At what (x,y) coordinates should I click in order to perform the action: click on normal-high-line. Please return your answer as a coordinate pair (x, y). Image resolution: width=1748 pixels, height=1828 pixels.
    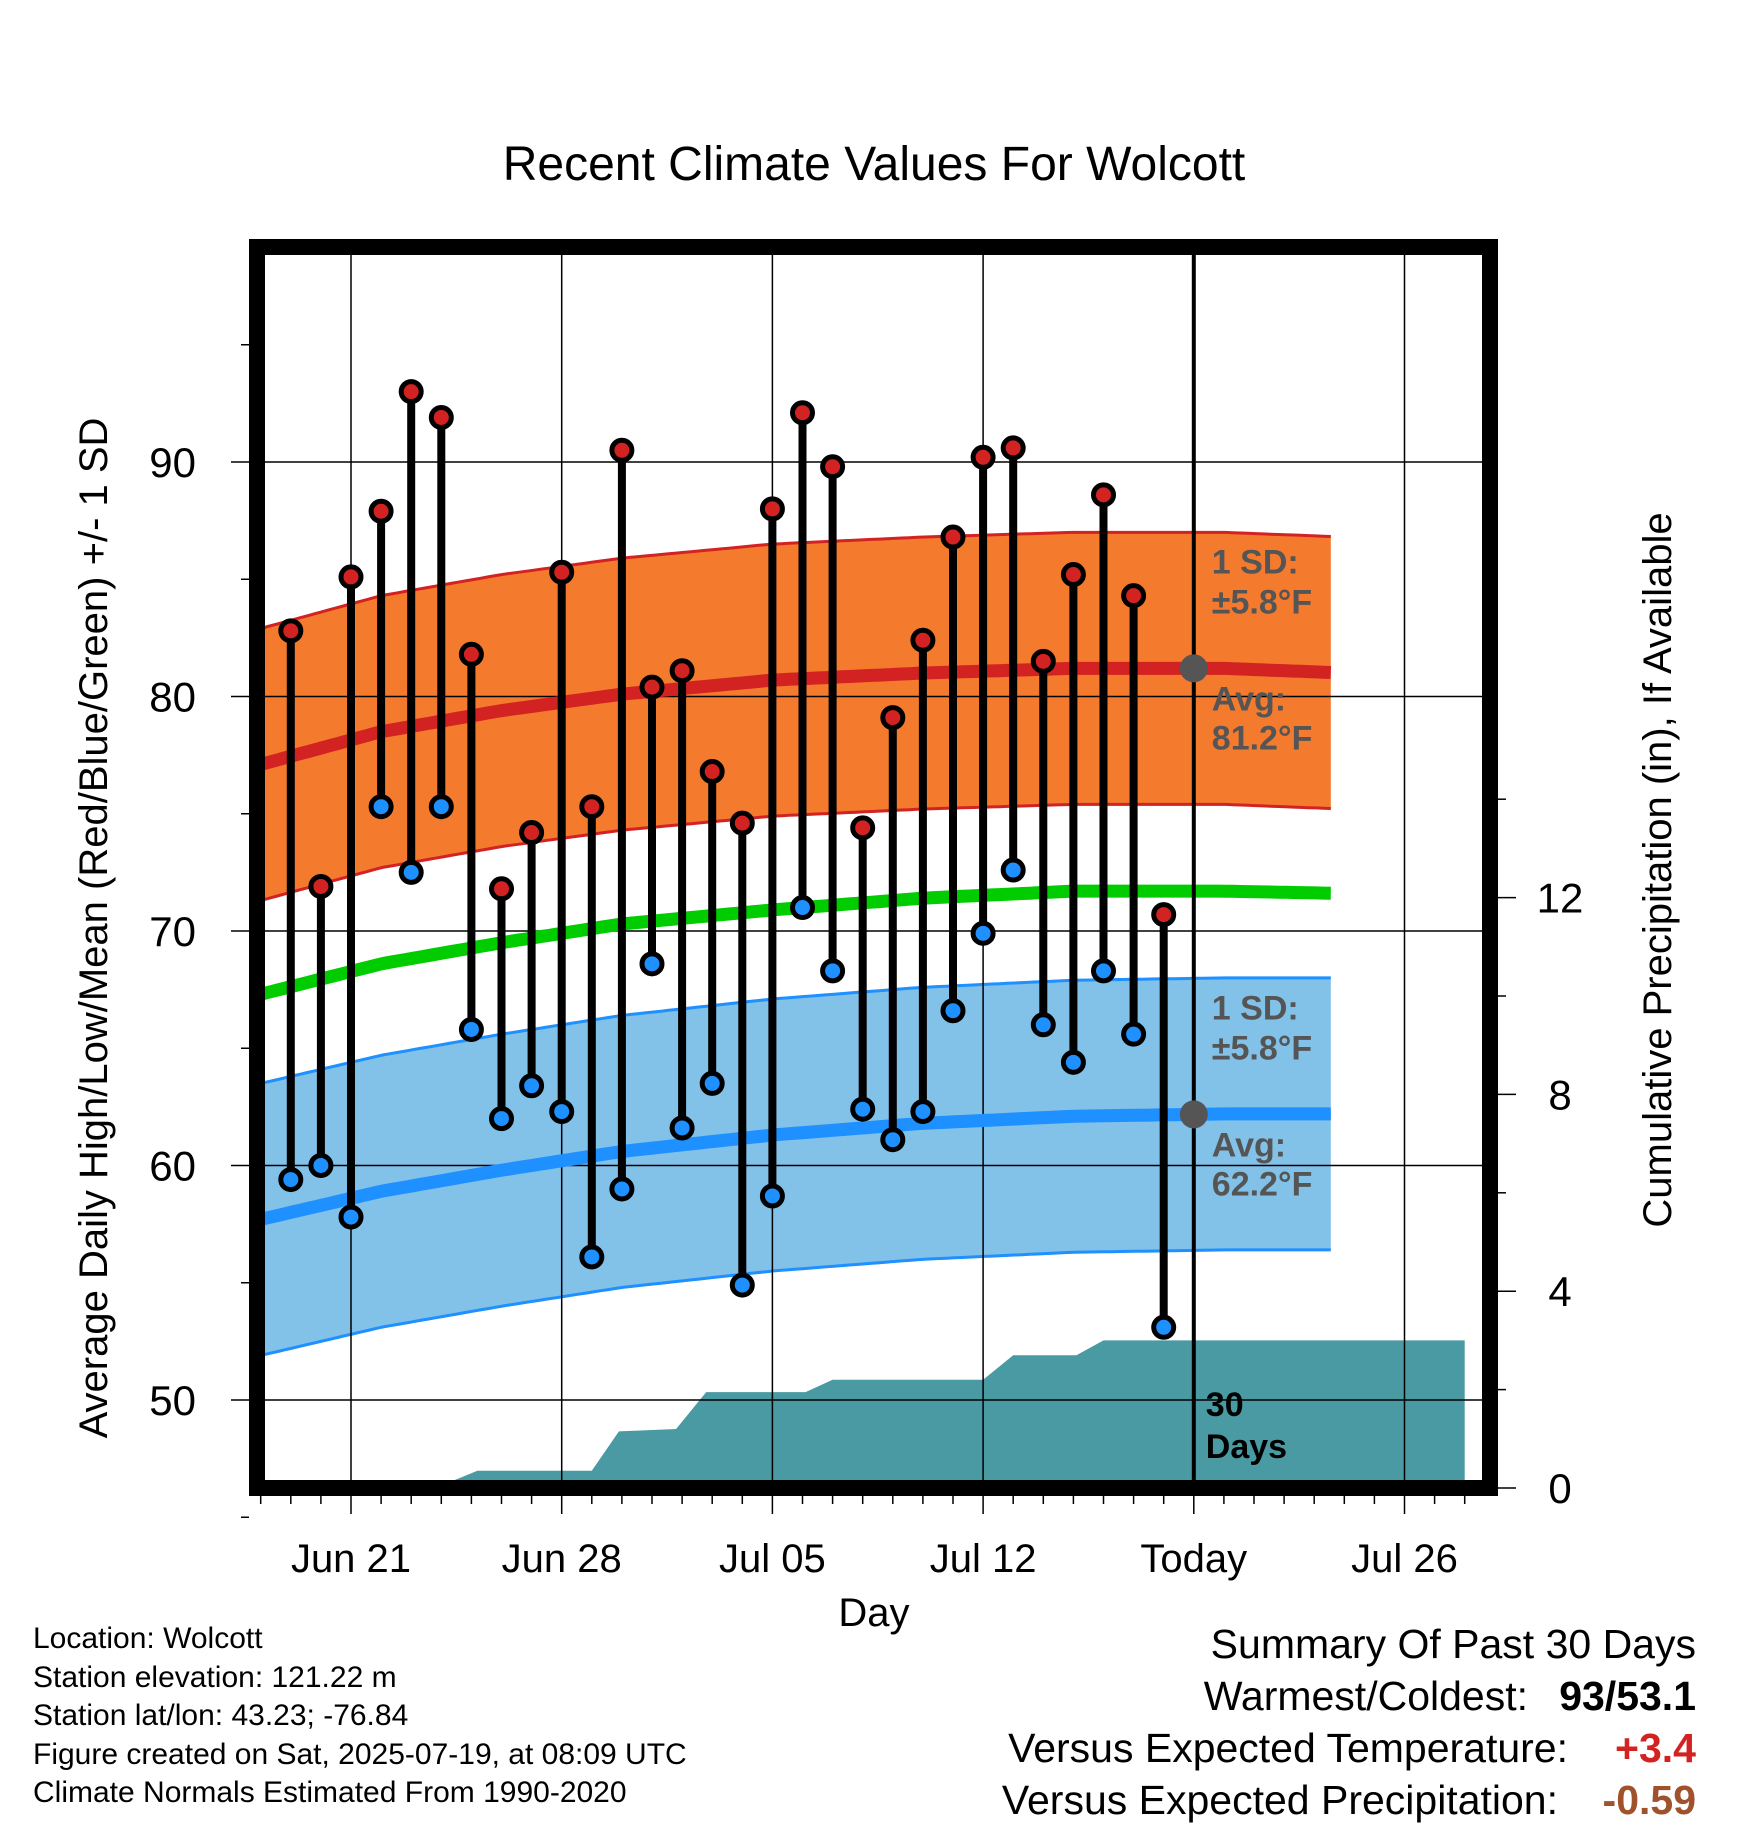
    Looking at the image, I should click on (794, 716).